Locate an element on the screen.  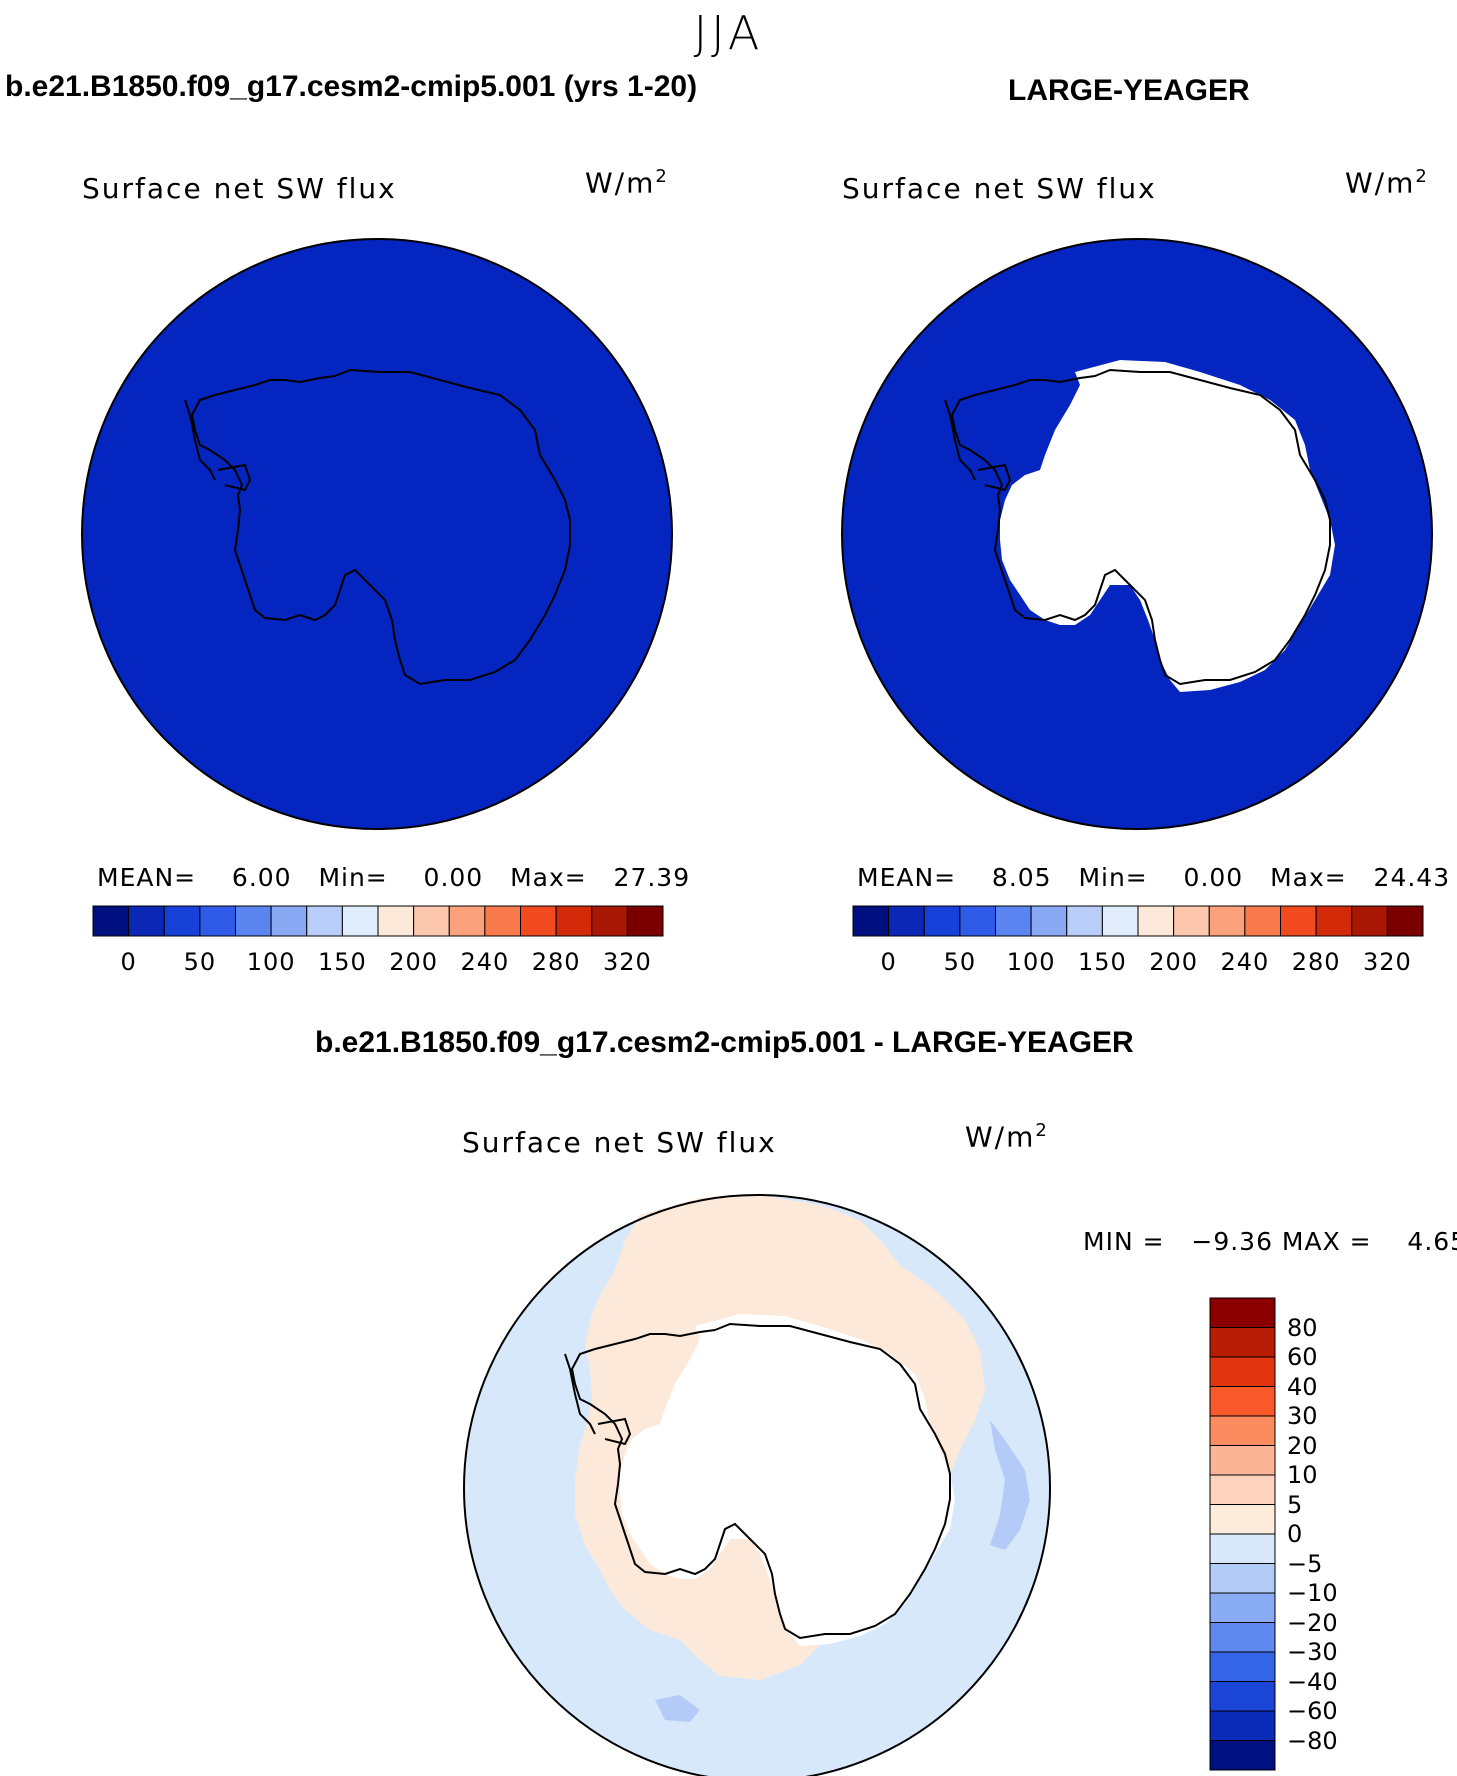
panel1-variable-label: Surface net SW flux is located at coordinates (239, 188).